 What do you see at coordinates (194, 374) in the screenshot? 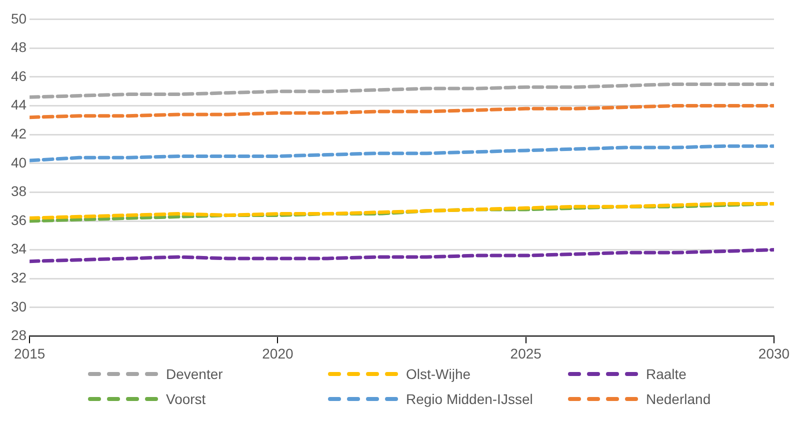
I see `legend-label: Deventer` at bounding box center [194, 374].